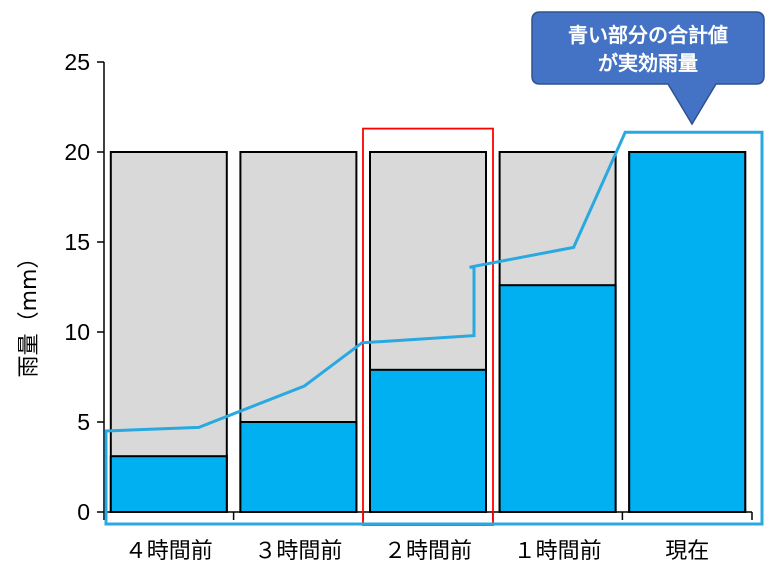  I want to click on y-tick-label: 5, so click(83, 422).